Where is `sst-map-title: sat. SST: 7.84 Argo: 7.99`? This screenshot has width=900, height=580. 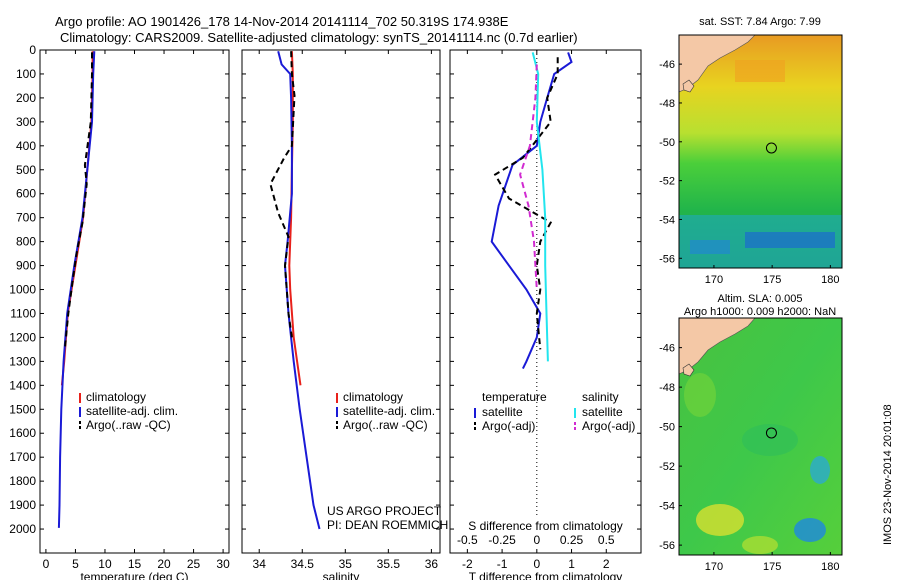 sst-map-title: sat. SST: 7.84 Argo: 7.99 is located at coordinates (760, 22).